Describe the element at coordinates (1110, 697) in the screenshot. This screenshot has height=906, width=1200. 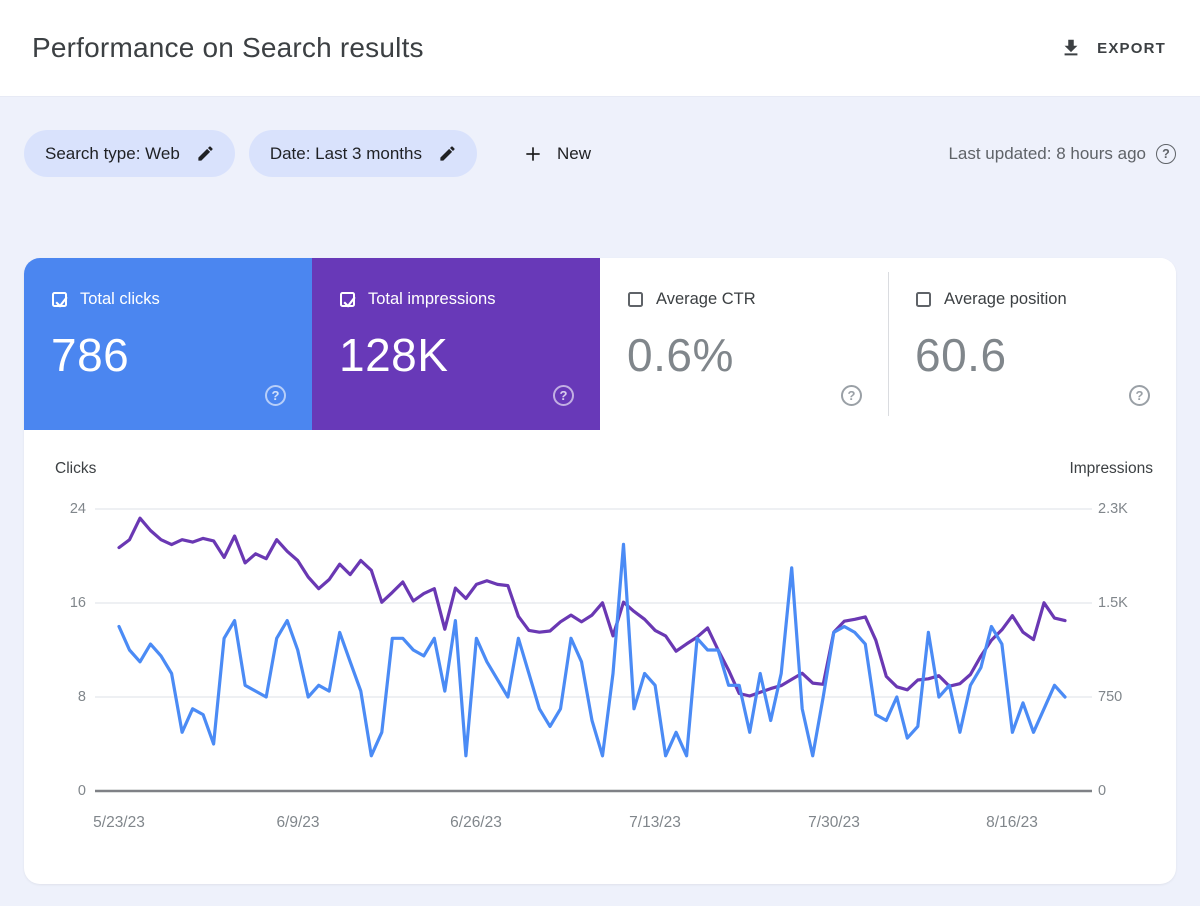
I see `right-tick: 750` at that location.